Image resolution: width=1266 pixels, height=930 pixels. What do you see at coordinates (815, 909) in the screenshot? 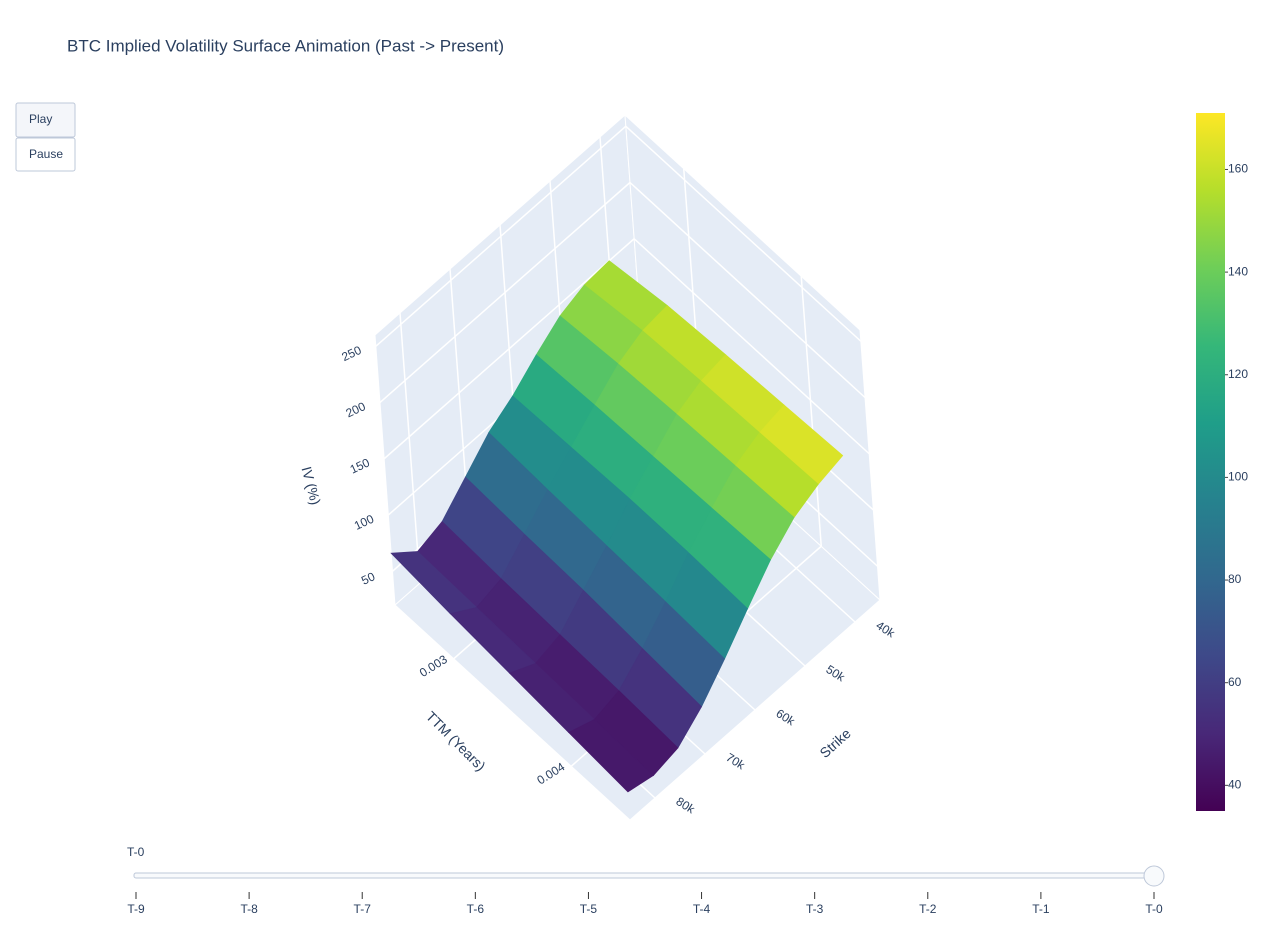
I see `slider-step-label: T-3` at bounding box center [815, 909].